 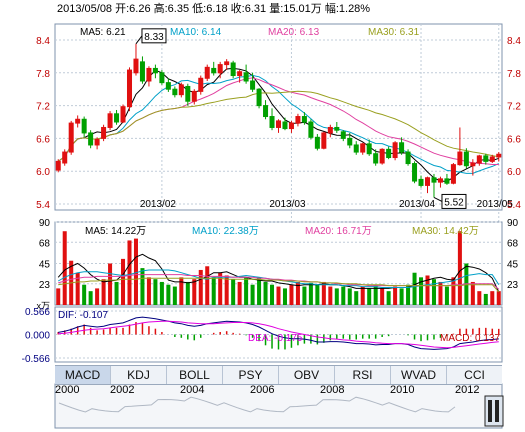 I want to click on indicator-tab-bar: MACD KDJ BOLL PSY OBV RSI WVAD CCI, so click(x=278, y=375).